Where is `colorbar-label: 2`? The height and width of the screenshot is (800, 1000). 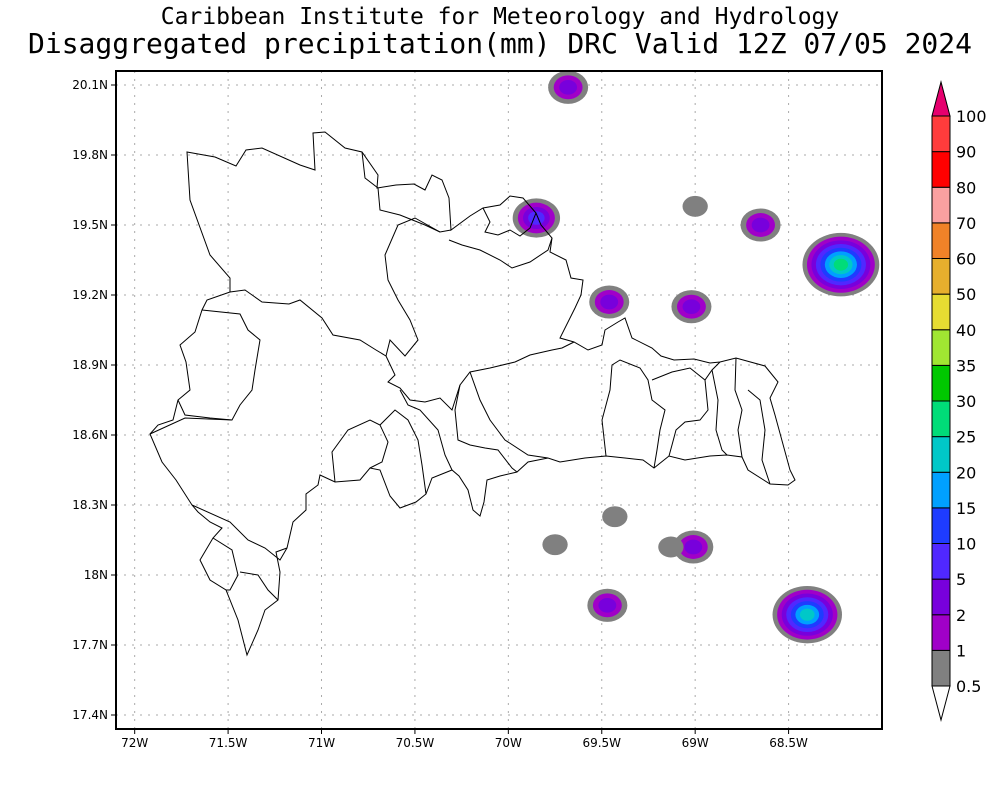
colorbar-label: 2 is located at coordinates (961, 615).